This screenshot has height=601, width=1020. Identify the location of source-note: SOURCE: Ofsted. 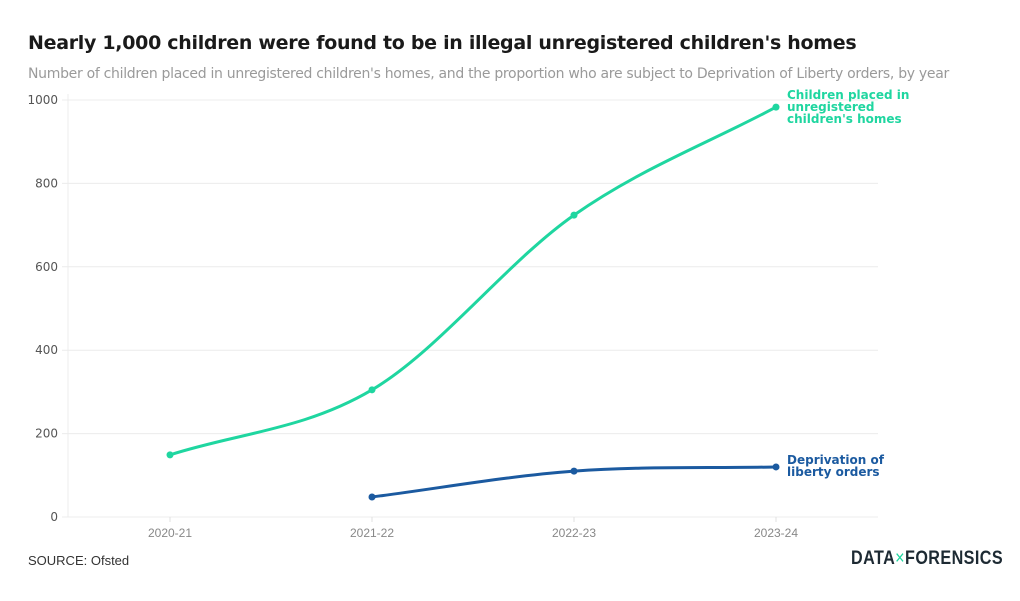
(79, 560).